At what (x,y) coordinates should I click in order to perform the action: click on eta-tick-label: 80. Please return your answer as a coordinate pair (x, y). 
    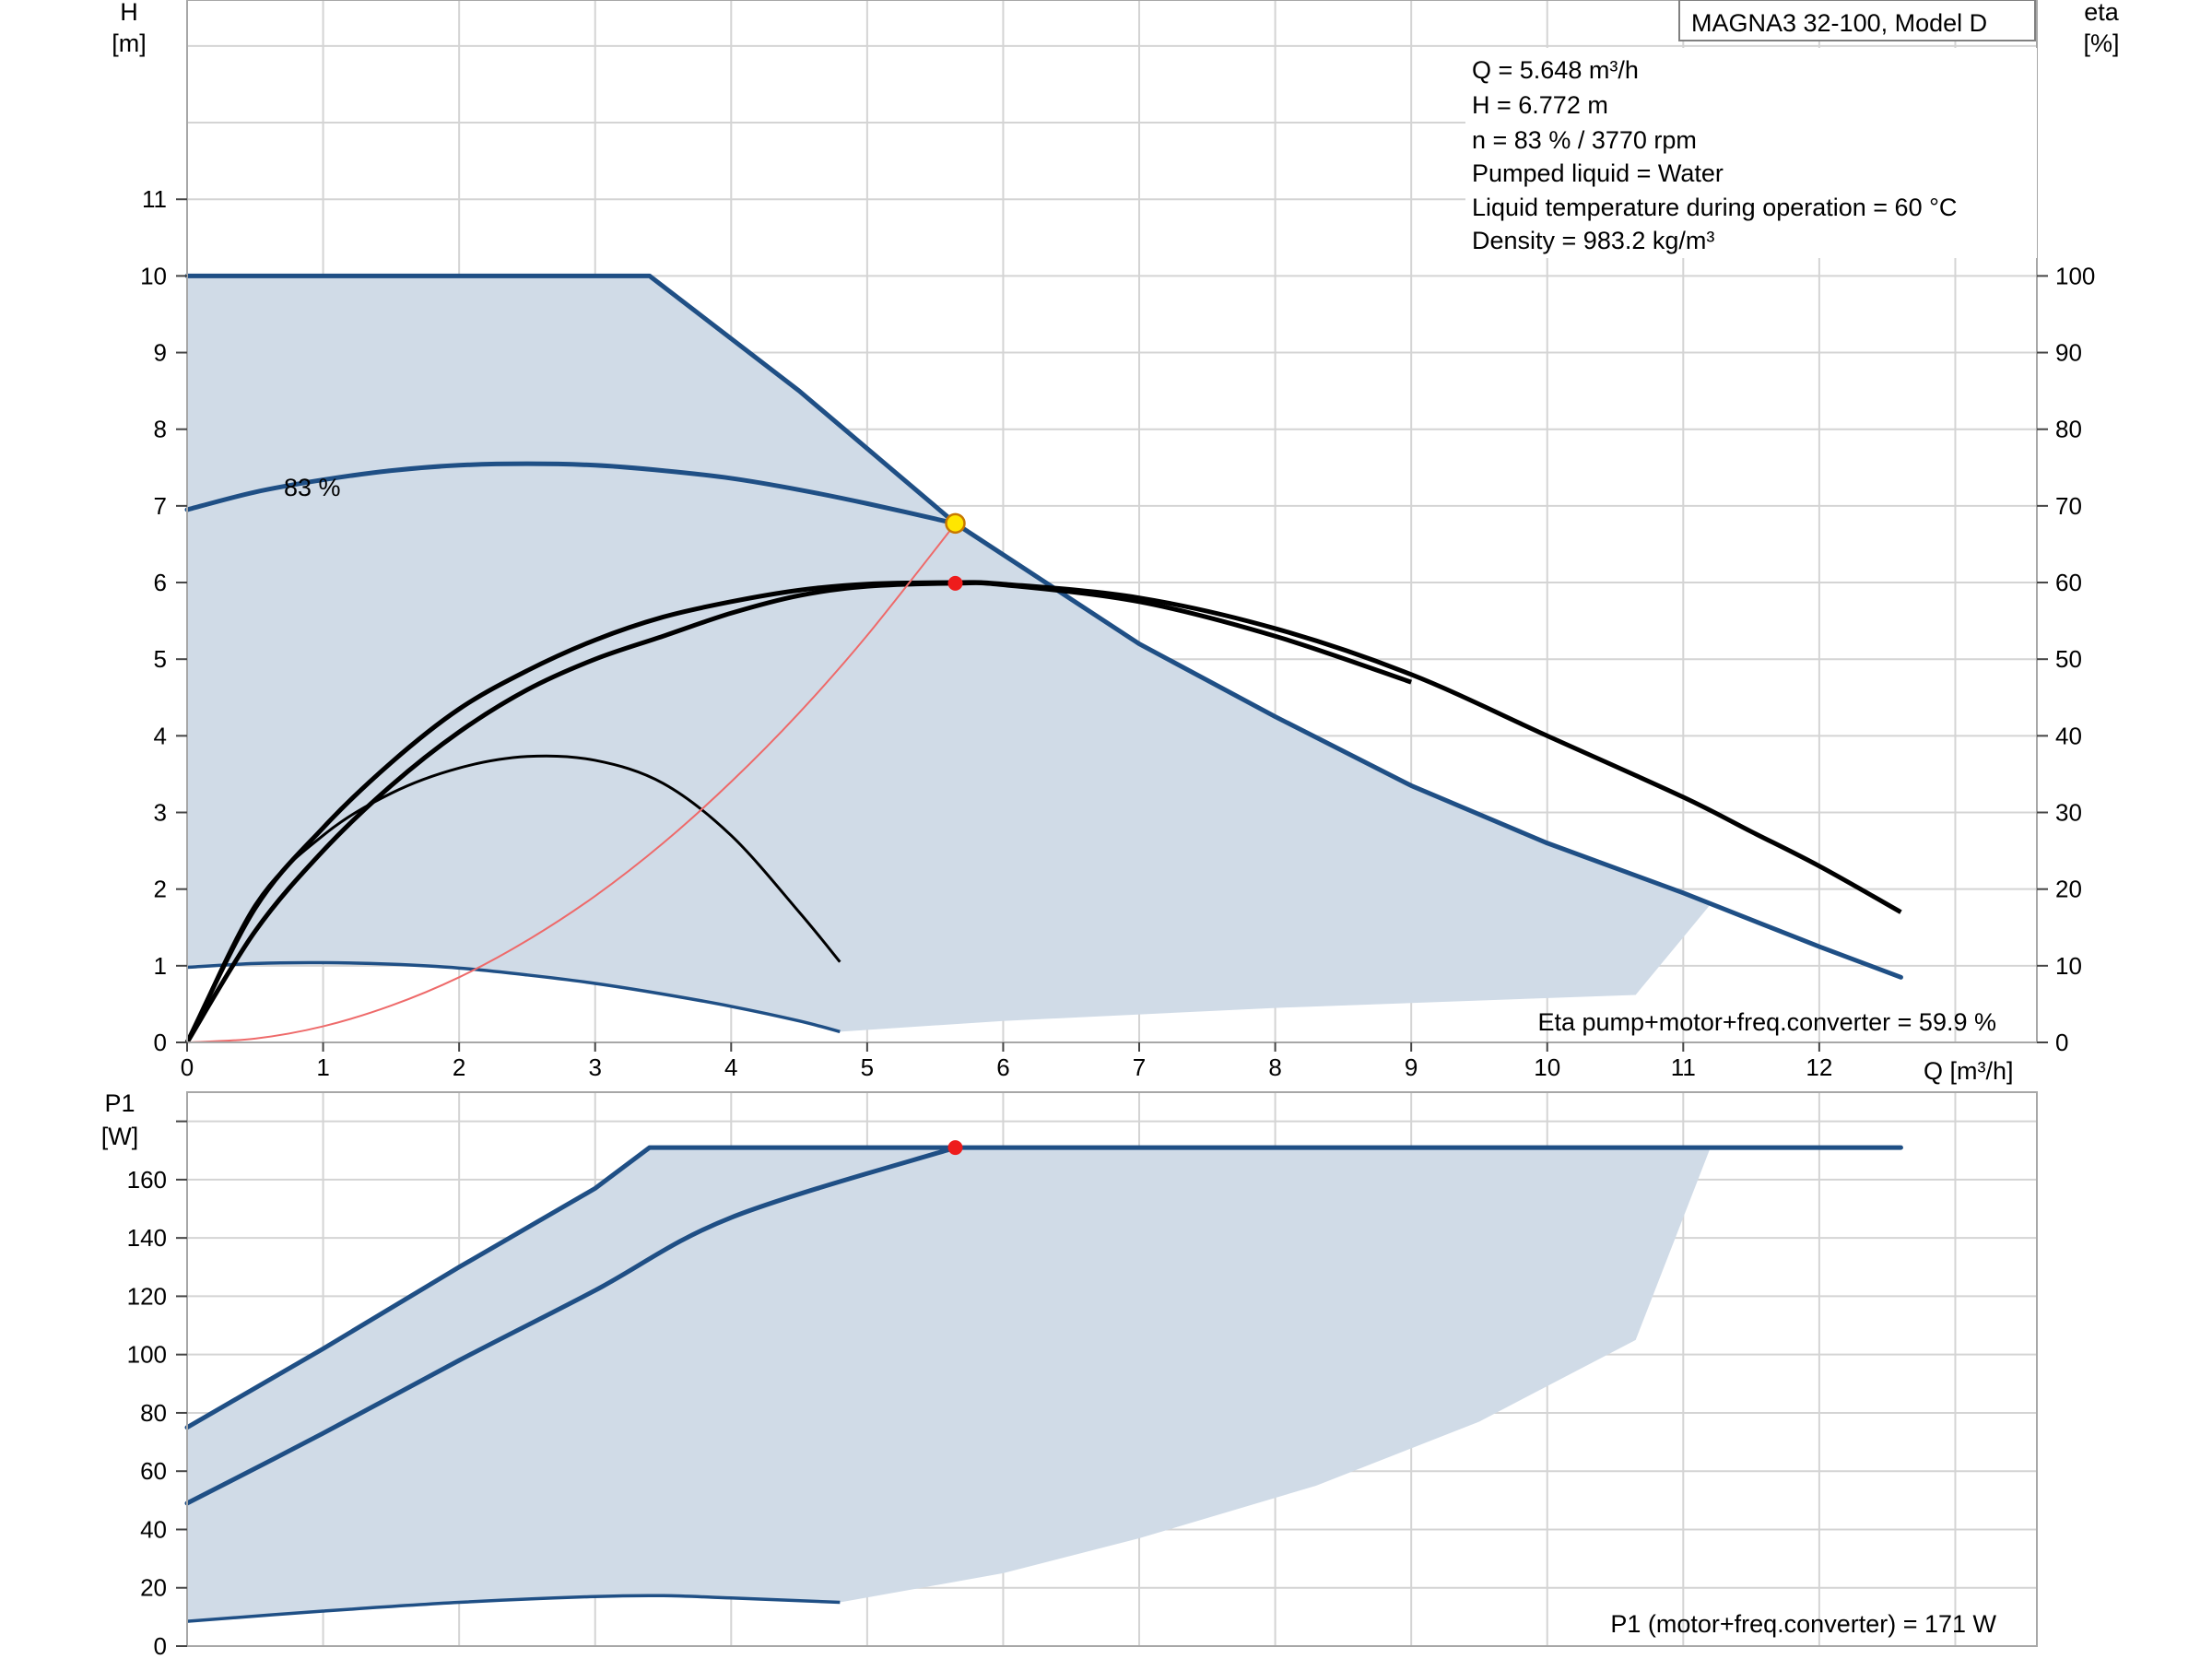
    Looking at the image, I should click on (2068, 429).